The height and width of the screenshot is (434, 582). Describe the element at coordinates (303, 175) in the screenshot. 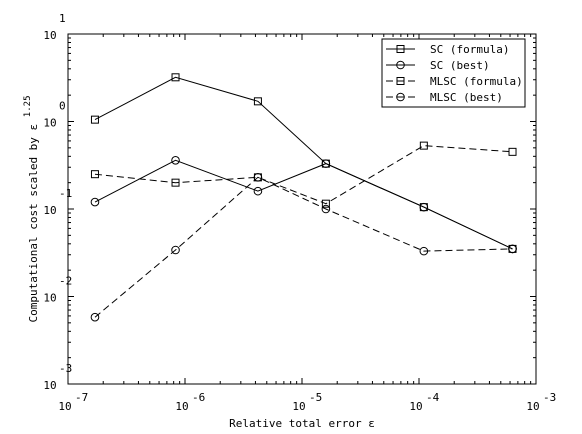

I see `series-line` at that location.